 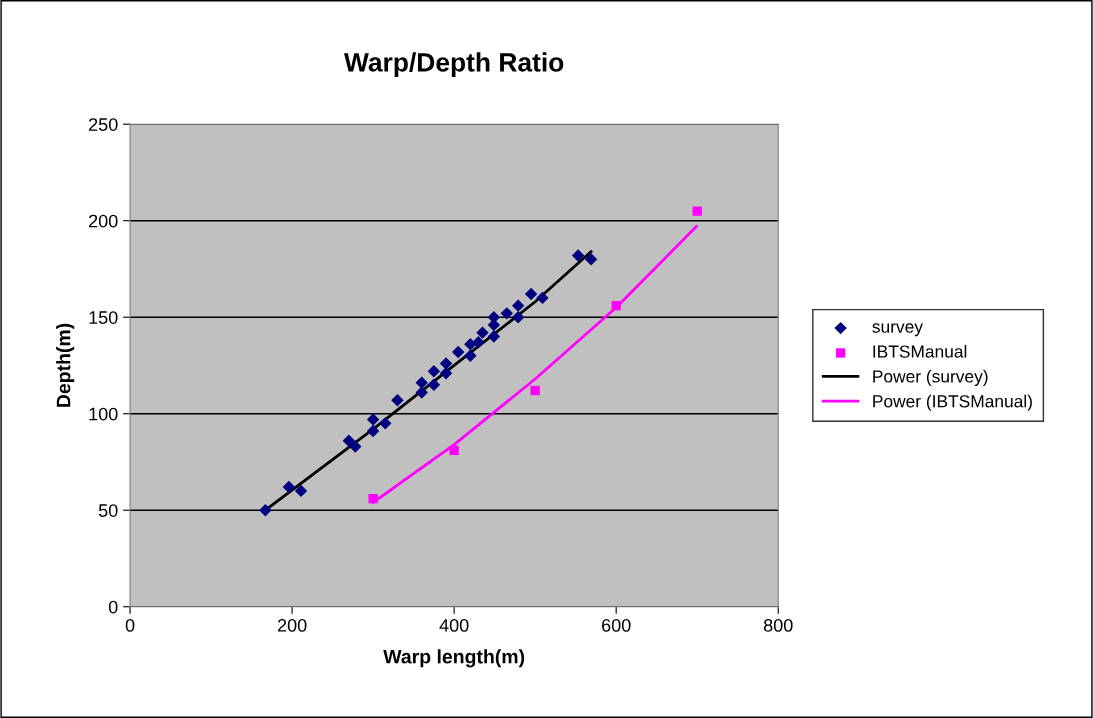 What do you see at coordinates (103, 221) in the screenshot?
I see `y-tick-label: 200` at bounding box center [103, 221].